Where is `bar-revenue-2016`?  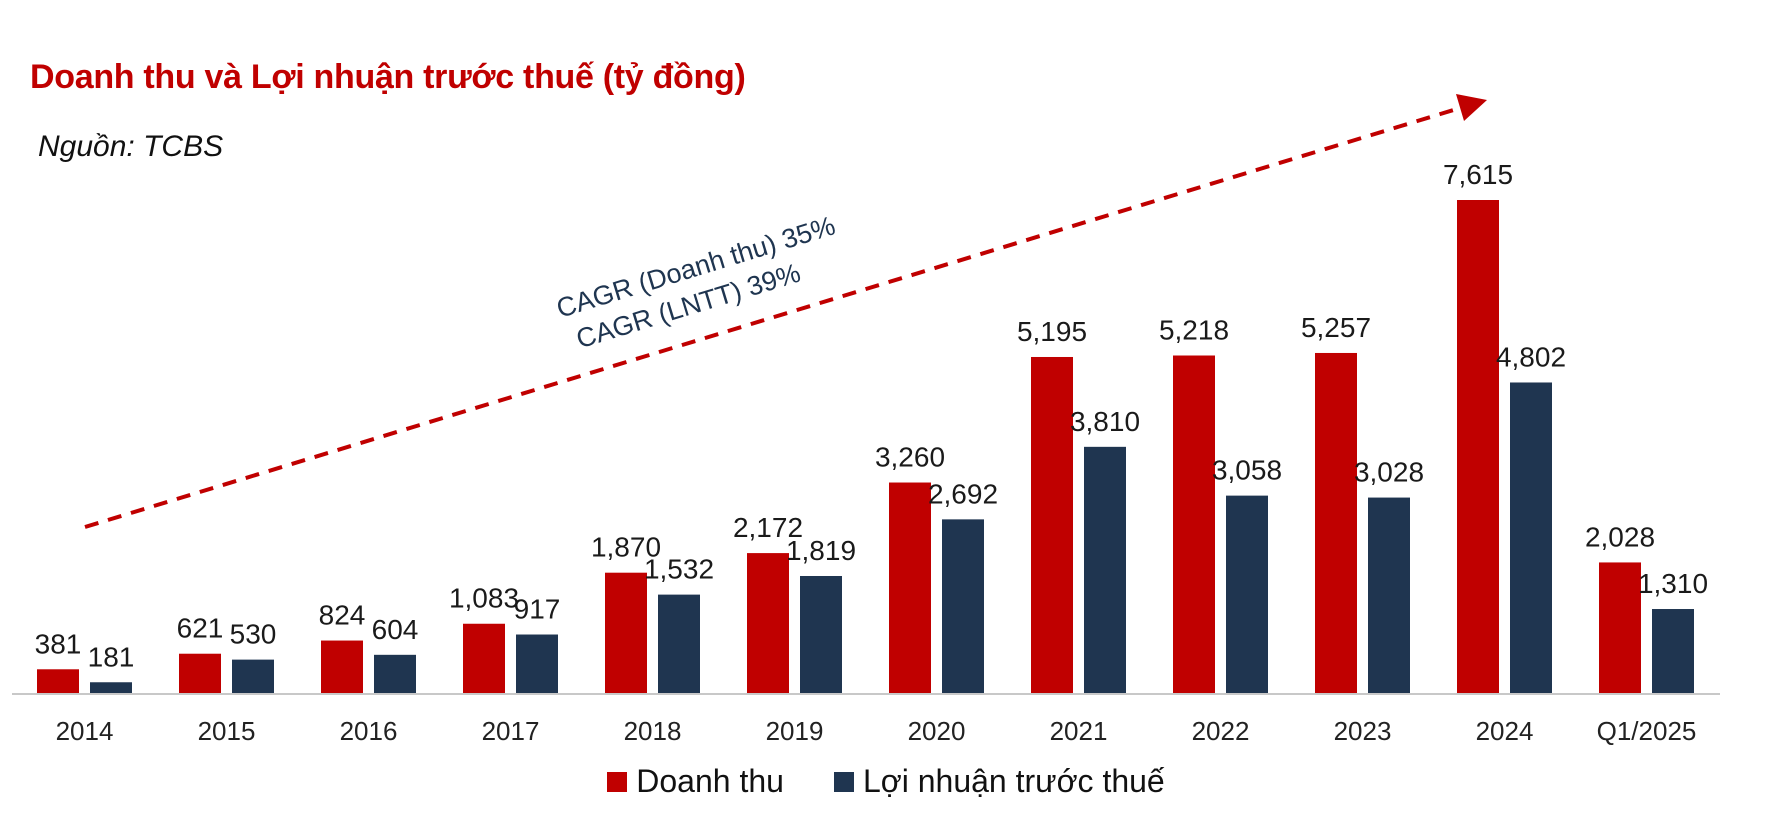 bar-revenue-2016 is located at coordinates (342, 667).